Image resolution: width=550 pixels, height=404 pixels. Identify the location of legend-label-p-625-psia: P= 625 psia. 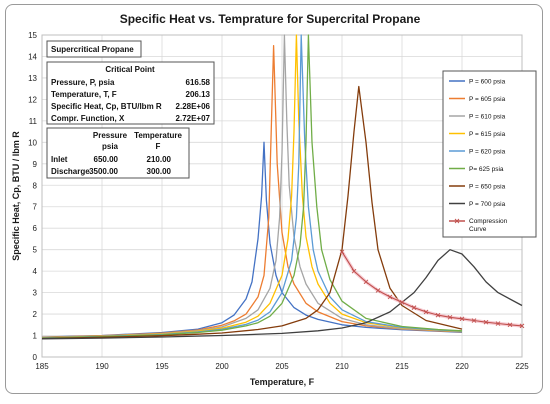
(486, 169).